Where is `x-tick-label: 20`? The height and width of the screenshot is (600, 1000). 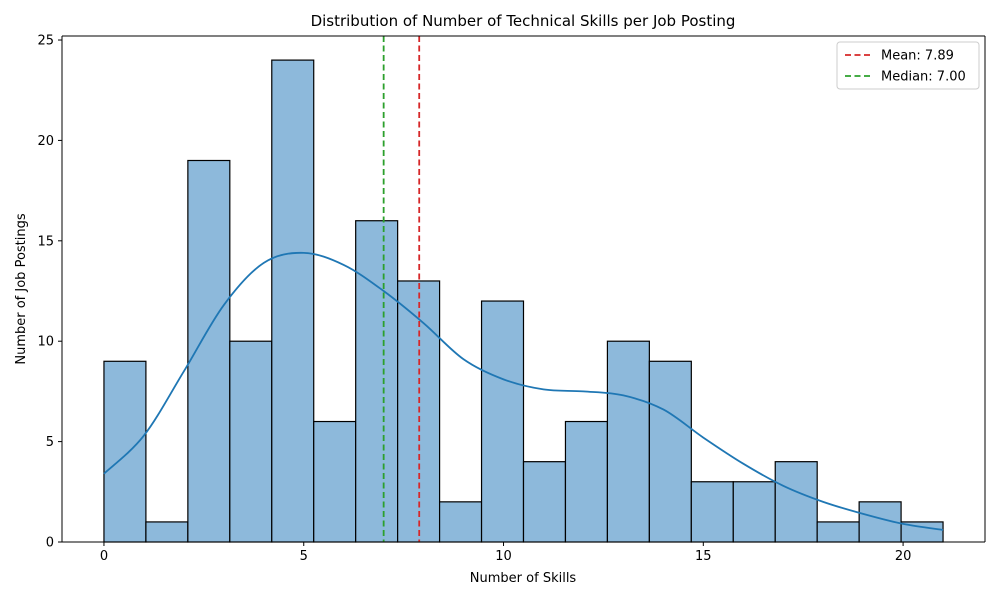
x-tick-label: 20 is located at coordinates (903, 556).